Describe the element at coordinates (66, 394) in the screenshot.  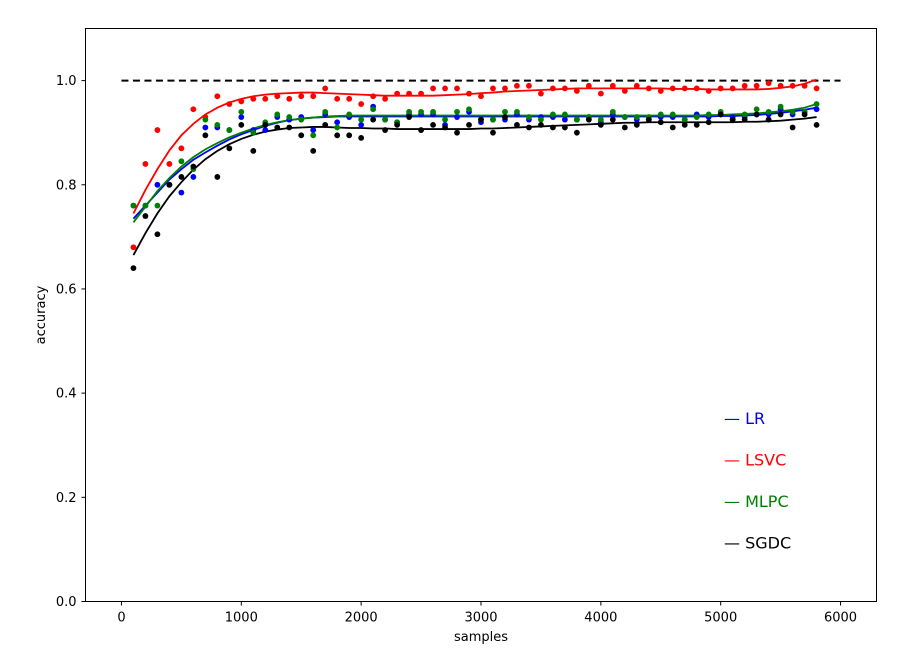
I see `y-tick-label: 0.4` at that location.